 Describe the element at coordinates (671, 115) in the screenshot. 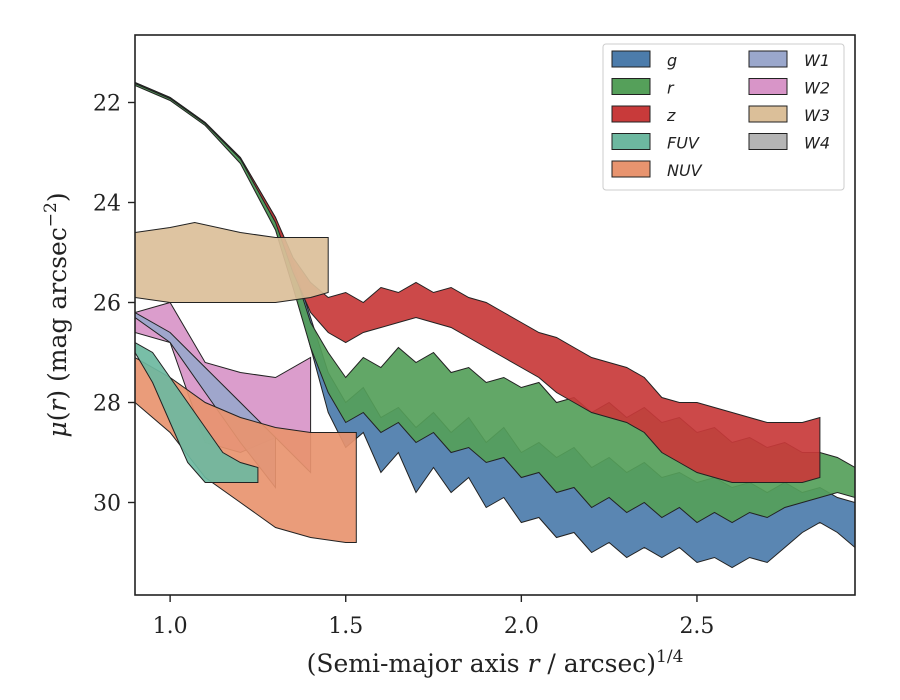

I see `legend-label-z: z` at that location.